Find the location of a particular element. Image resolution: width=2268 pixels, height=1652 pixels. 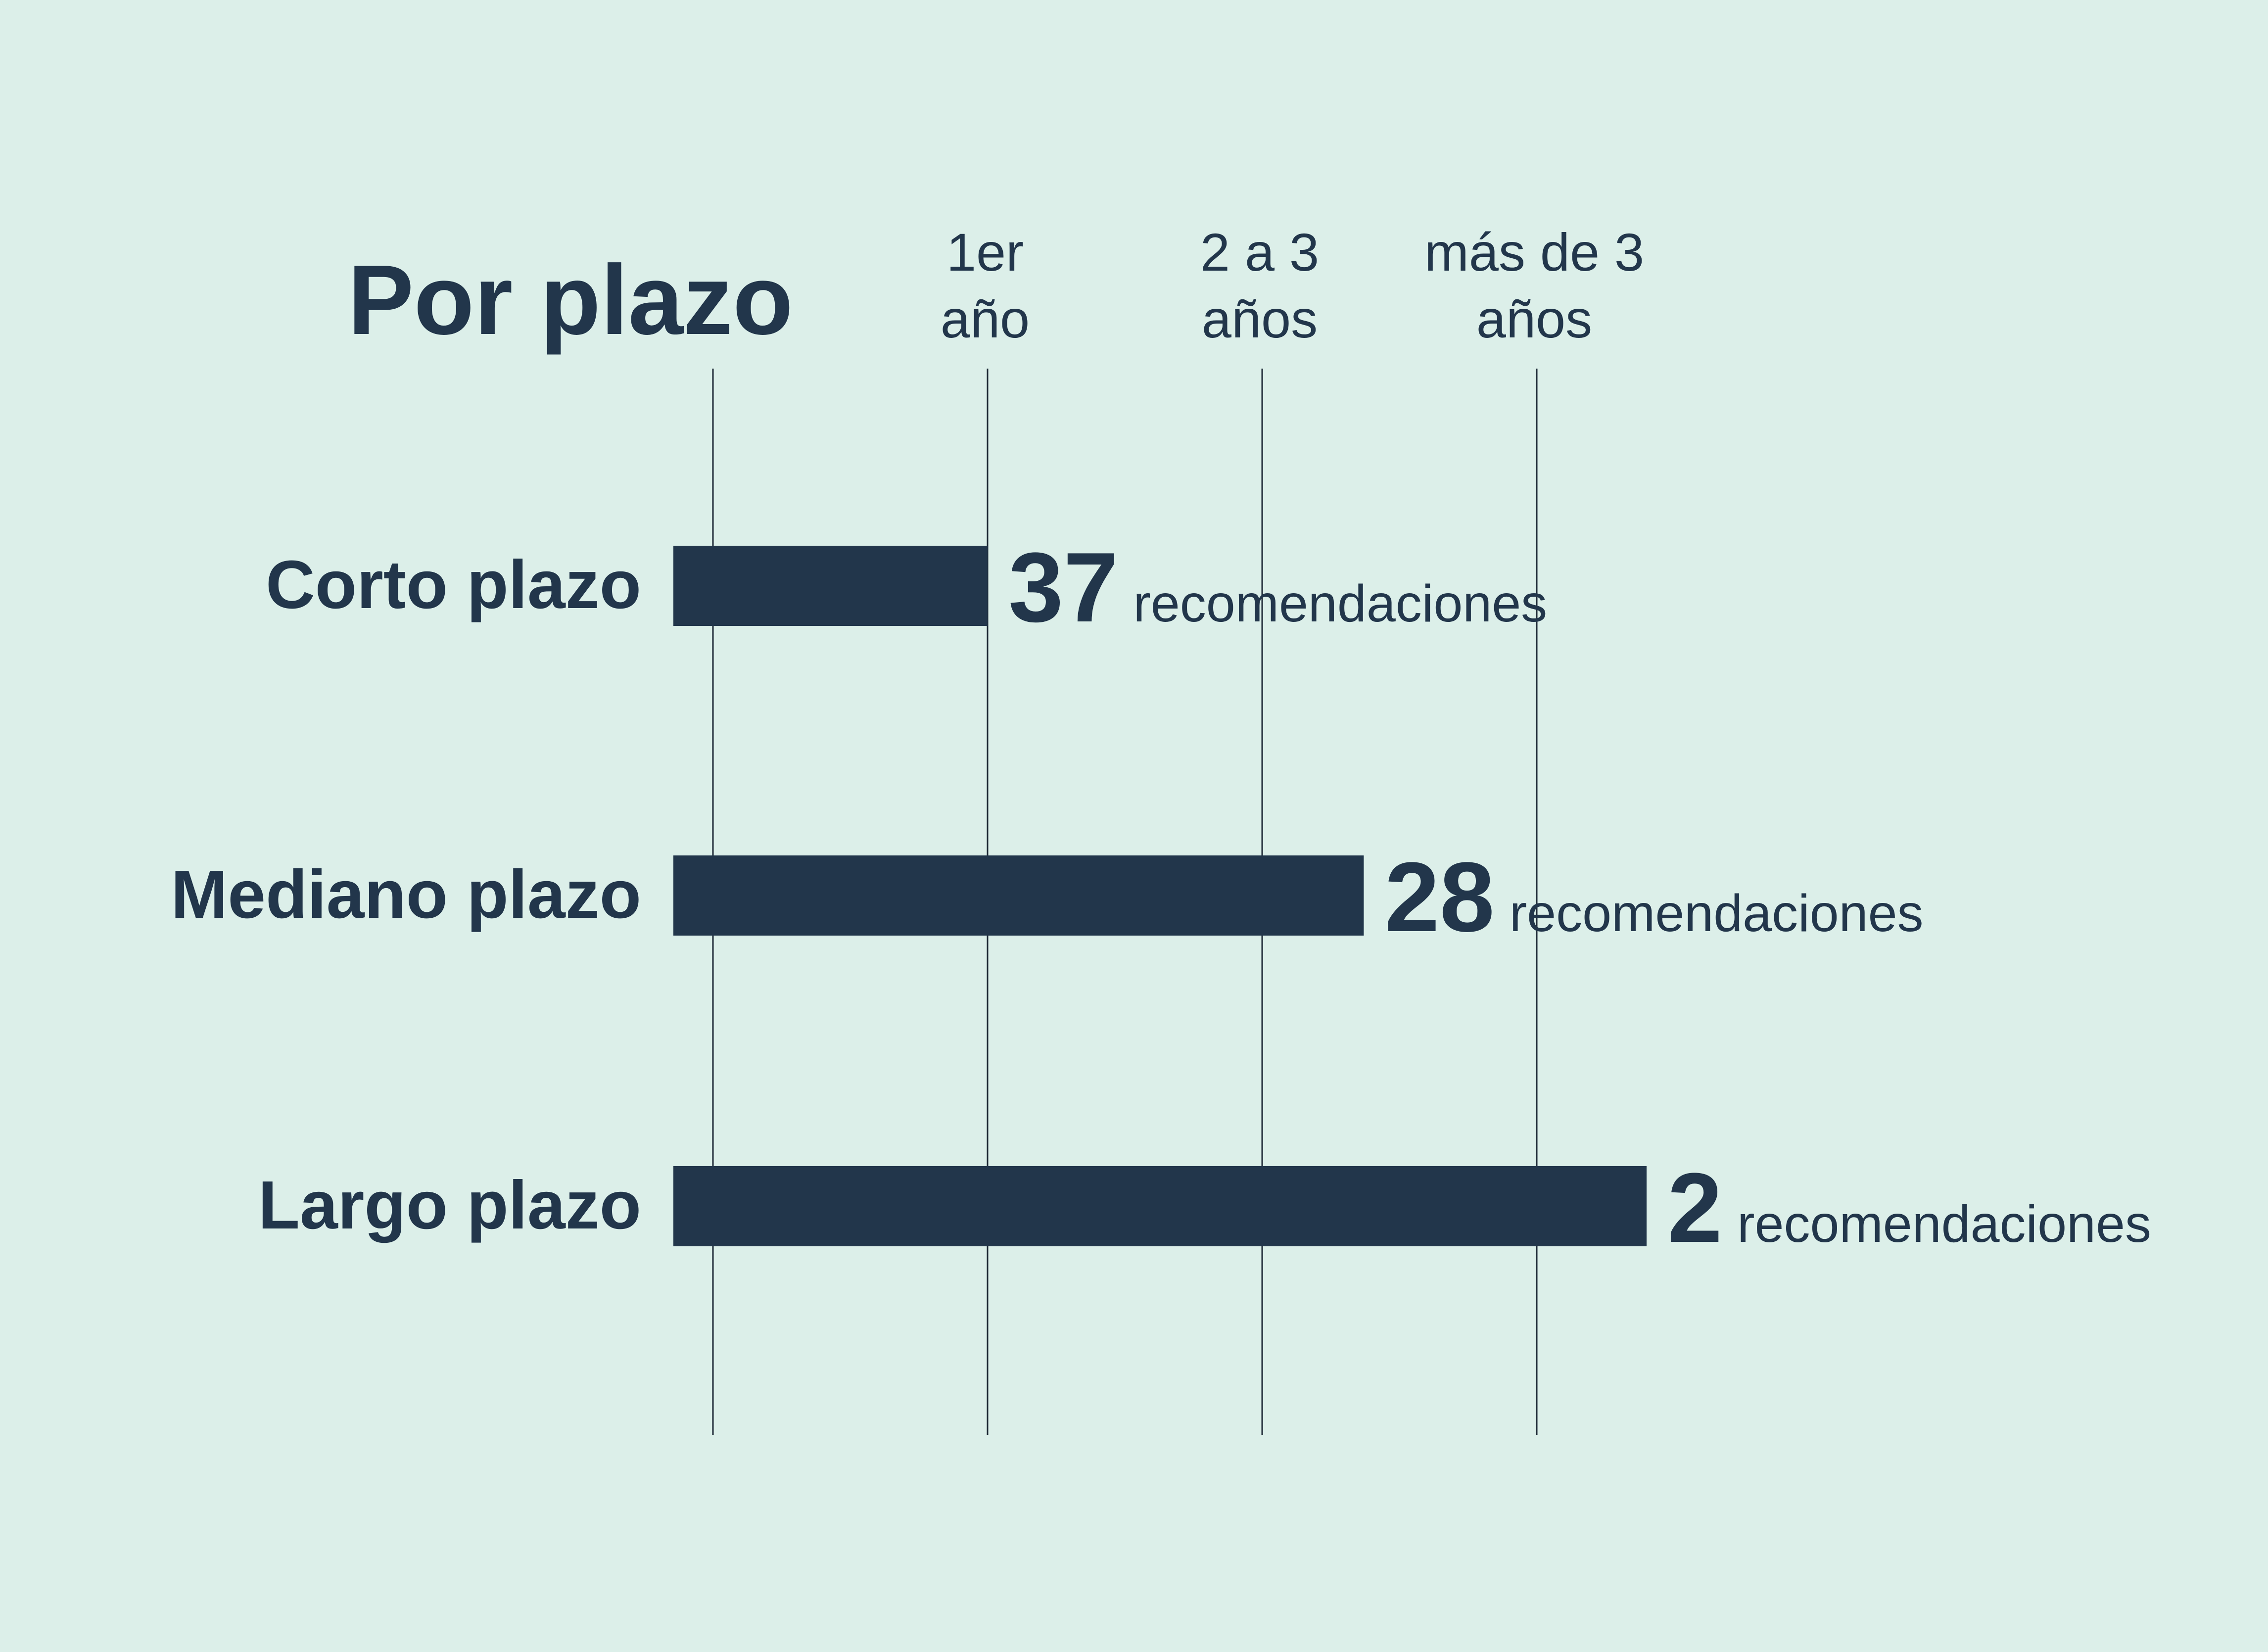

value-label-3: 2 is located at coordinates (1694, 1208).